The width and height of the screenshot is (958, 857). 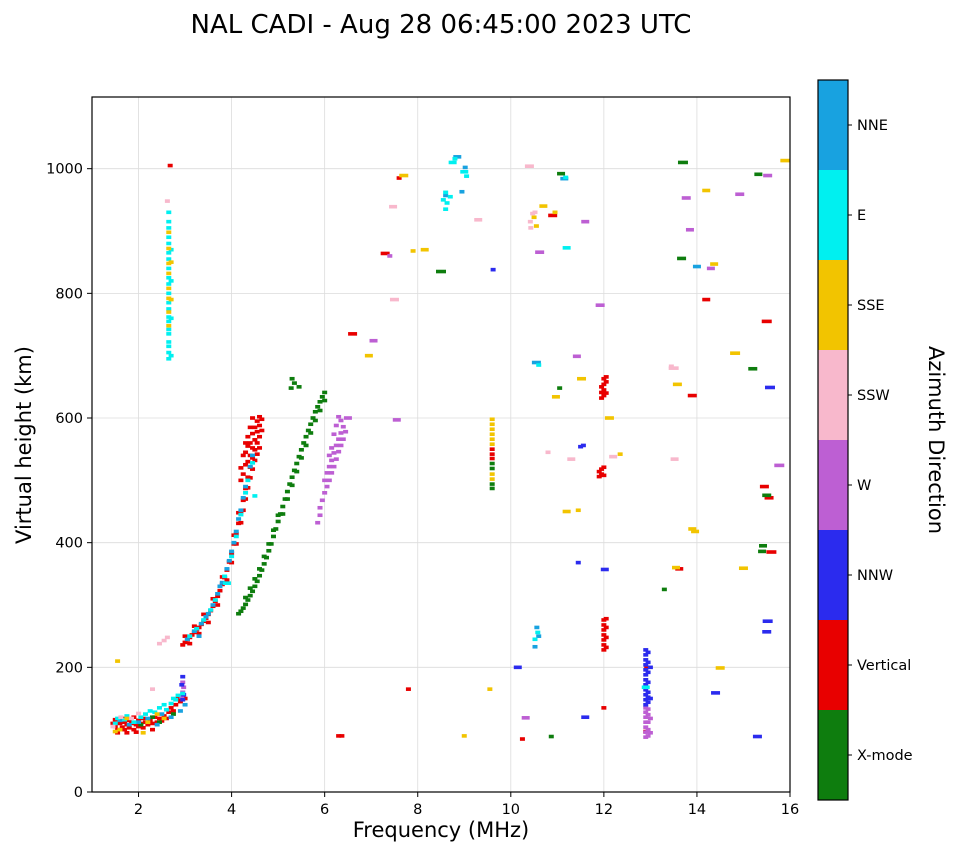 What do you see at coordinates (833, 305) in the screenshot?
I see `colorbar-segment-SSE` at bounding box center [833, 305].